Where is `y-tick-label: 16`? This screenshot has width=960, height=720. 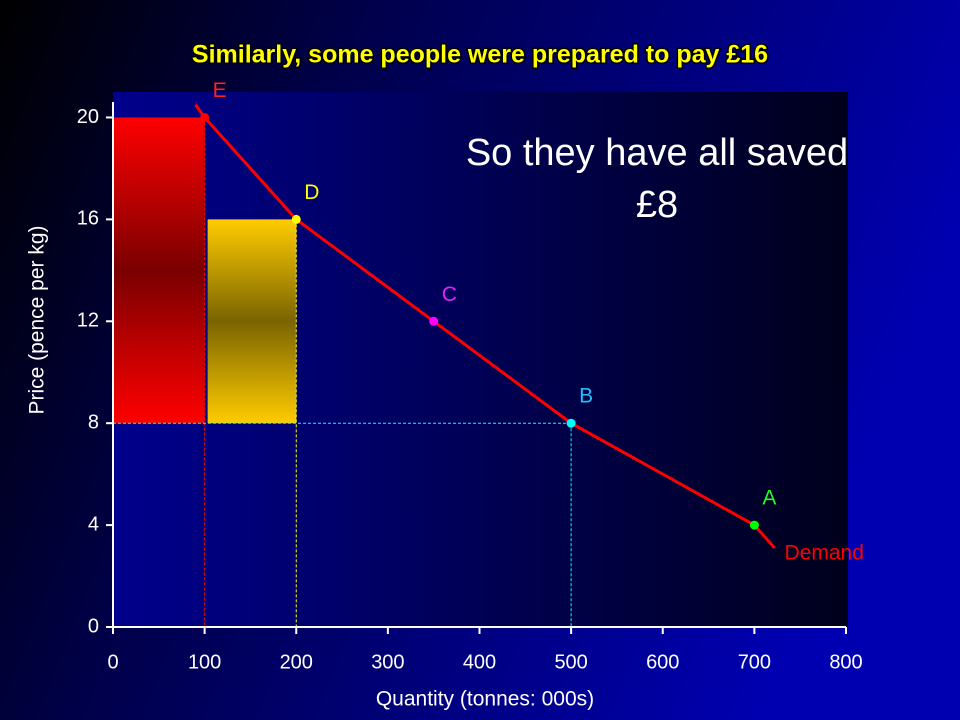 y-tick-label: 16 is located at coordinates (88, 219).